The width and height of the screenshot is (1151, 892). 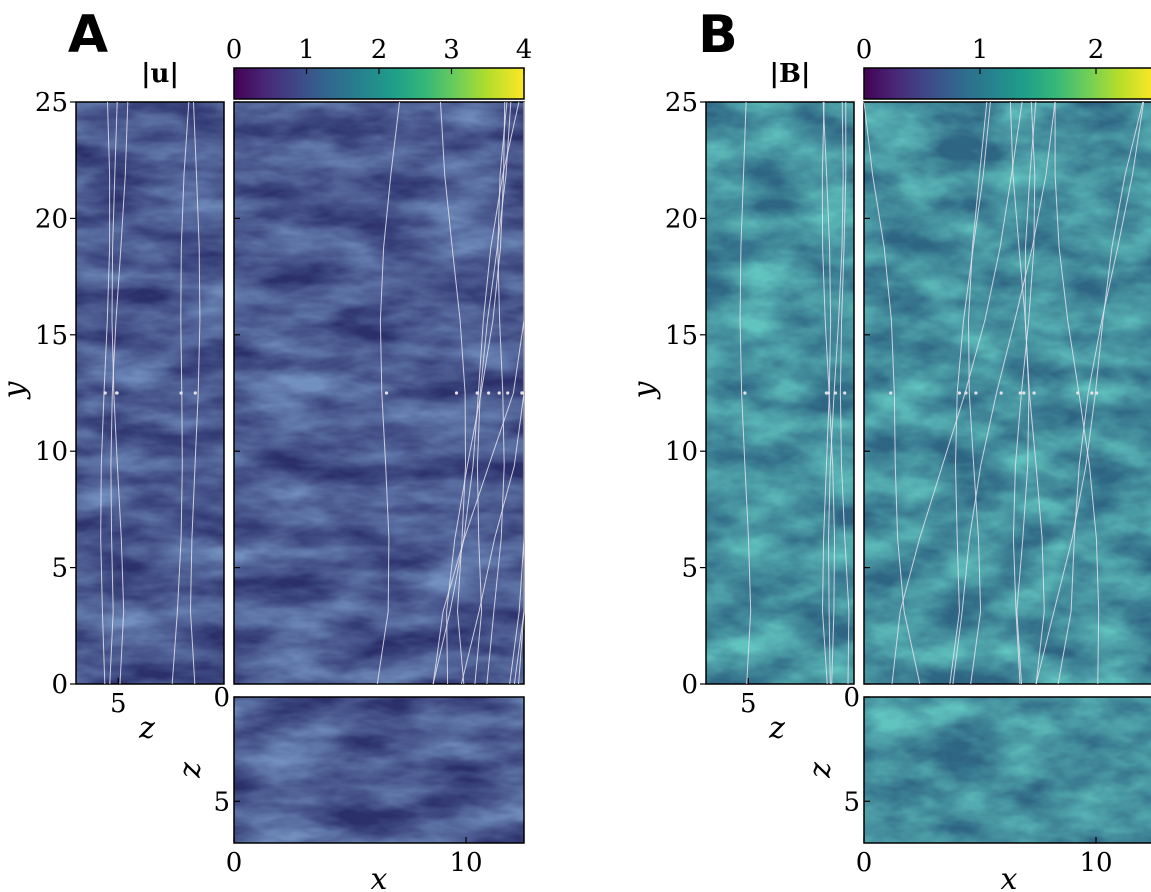 What do you see at coordinates (451, 50) in the screenshot?
I see `colorbar-tick-label: 3` at bounding box center [451, 50].